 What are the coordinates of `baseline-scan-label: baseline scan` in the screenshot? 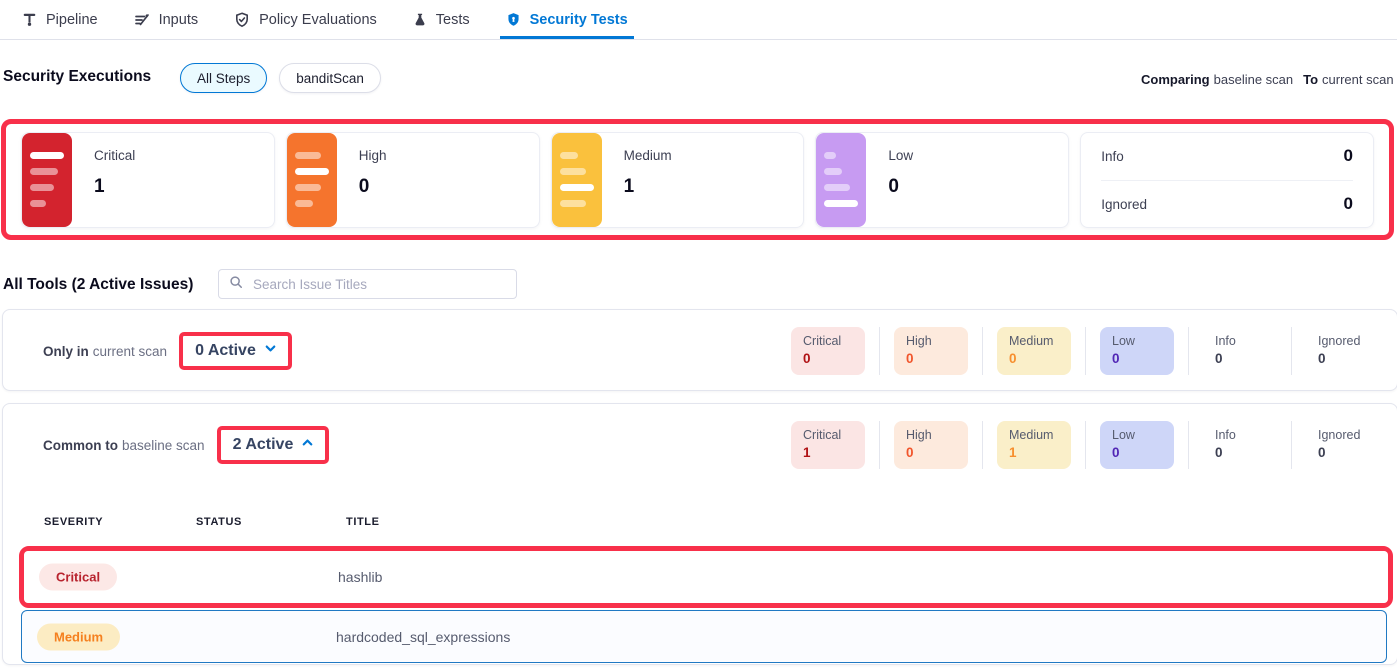 It's located at (1253, 79).